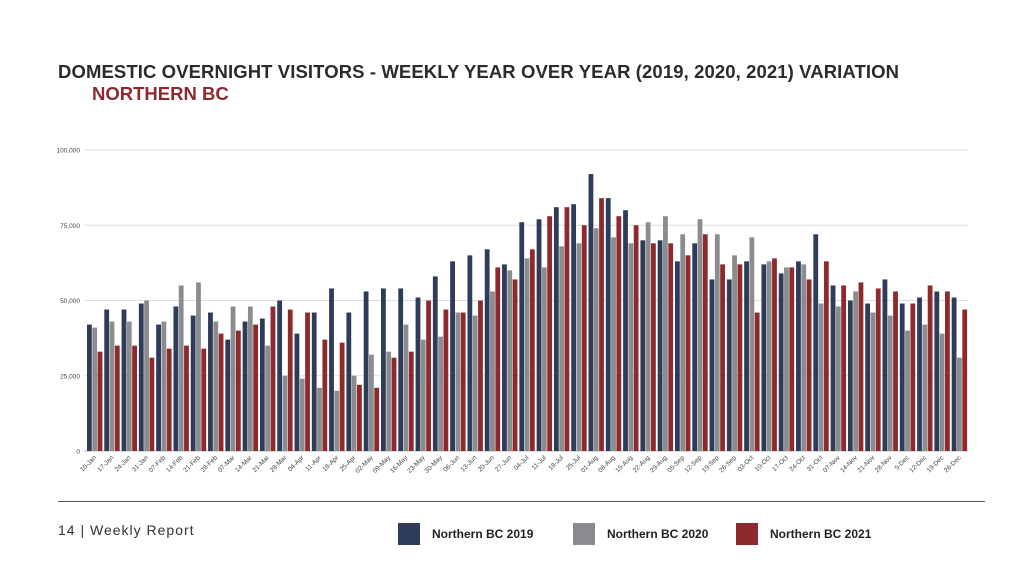 The height and width of the screenshot is (576, 1024). I want to click on x-tick-label: 23-May, so click(416, 464).